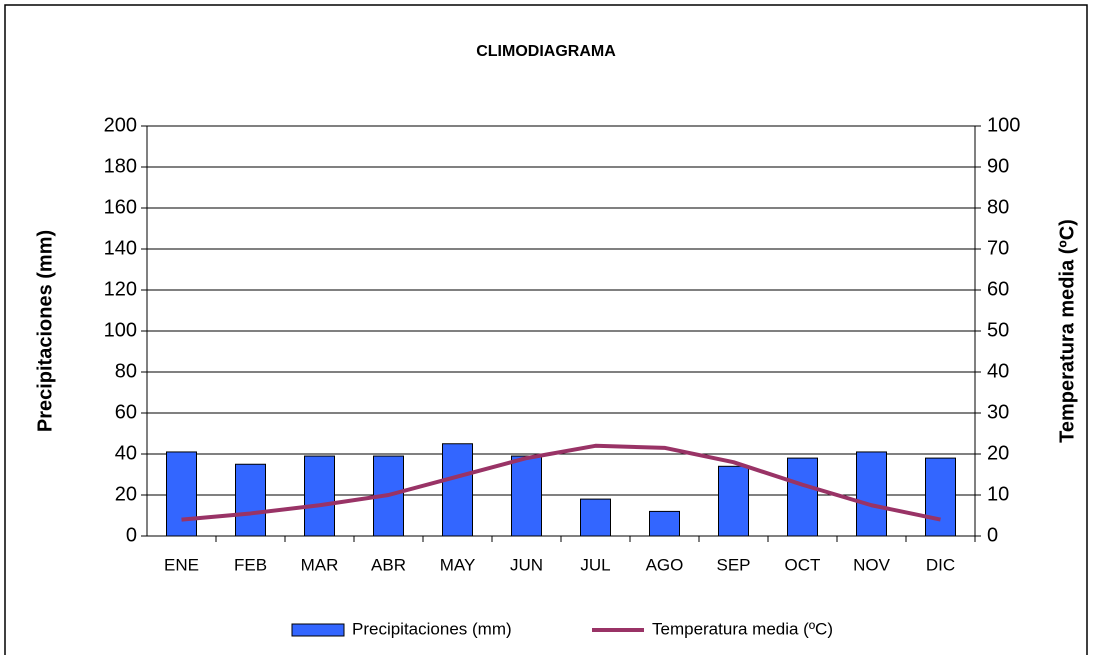 The width and height of the screenshot is (1093, 655). Describe the element at coordinates (998, 330) in the screenshot. I see `y2-tick-label: 50` at that location.